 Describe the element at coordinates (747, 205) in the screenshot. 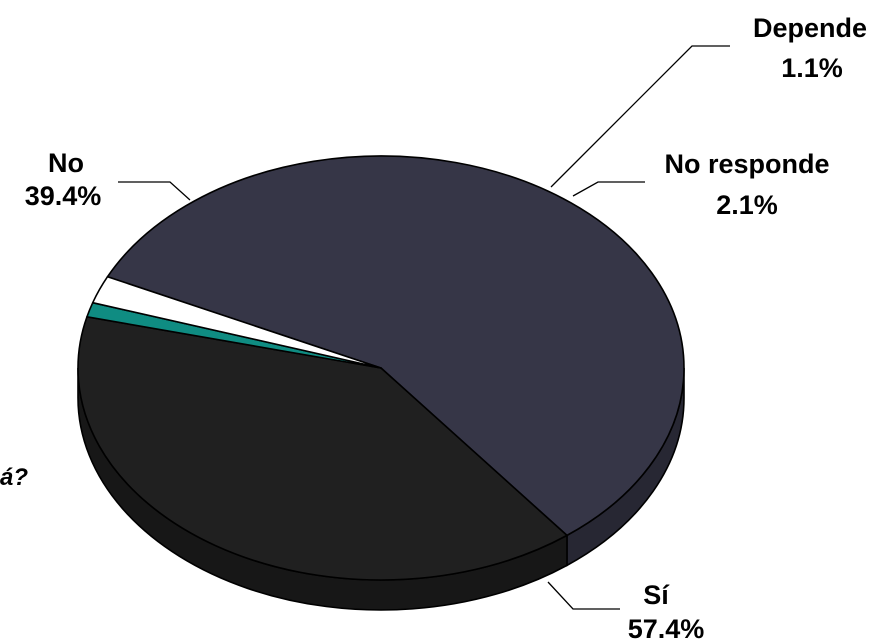

I see `slice-label-no-responde-value: 2.1%` at that location.